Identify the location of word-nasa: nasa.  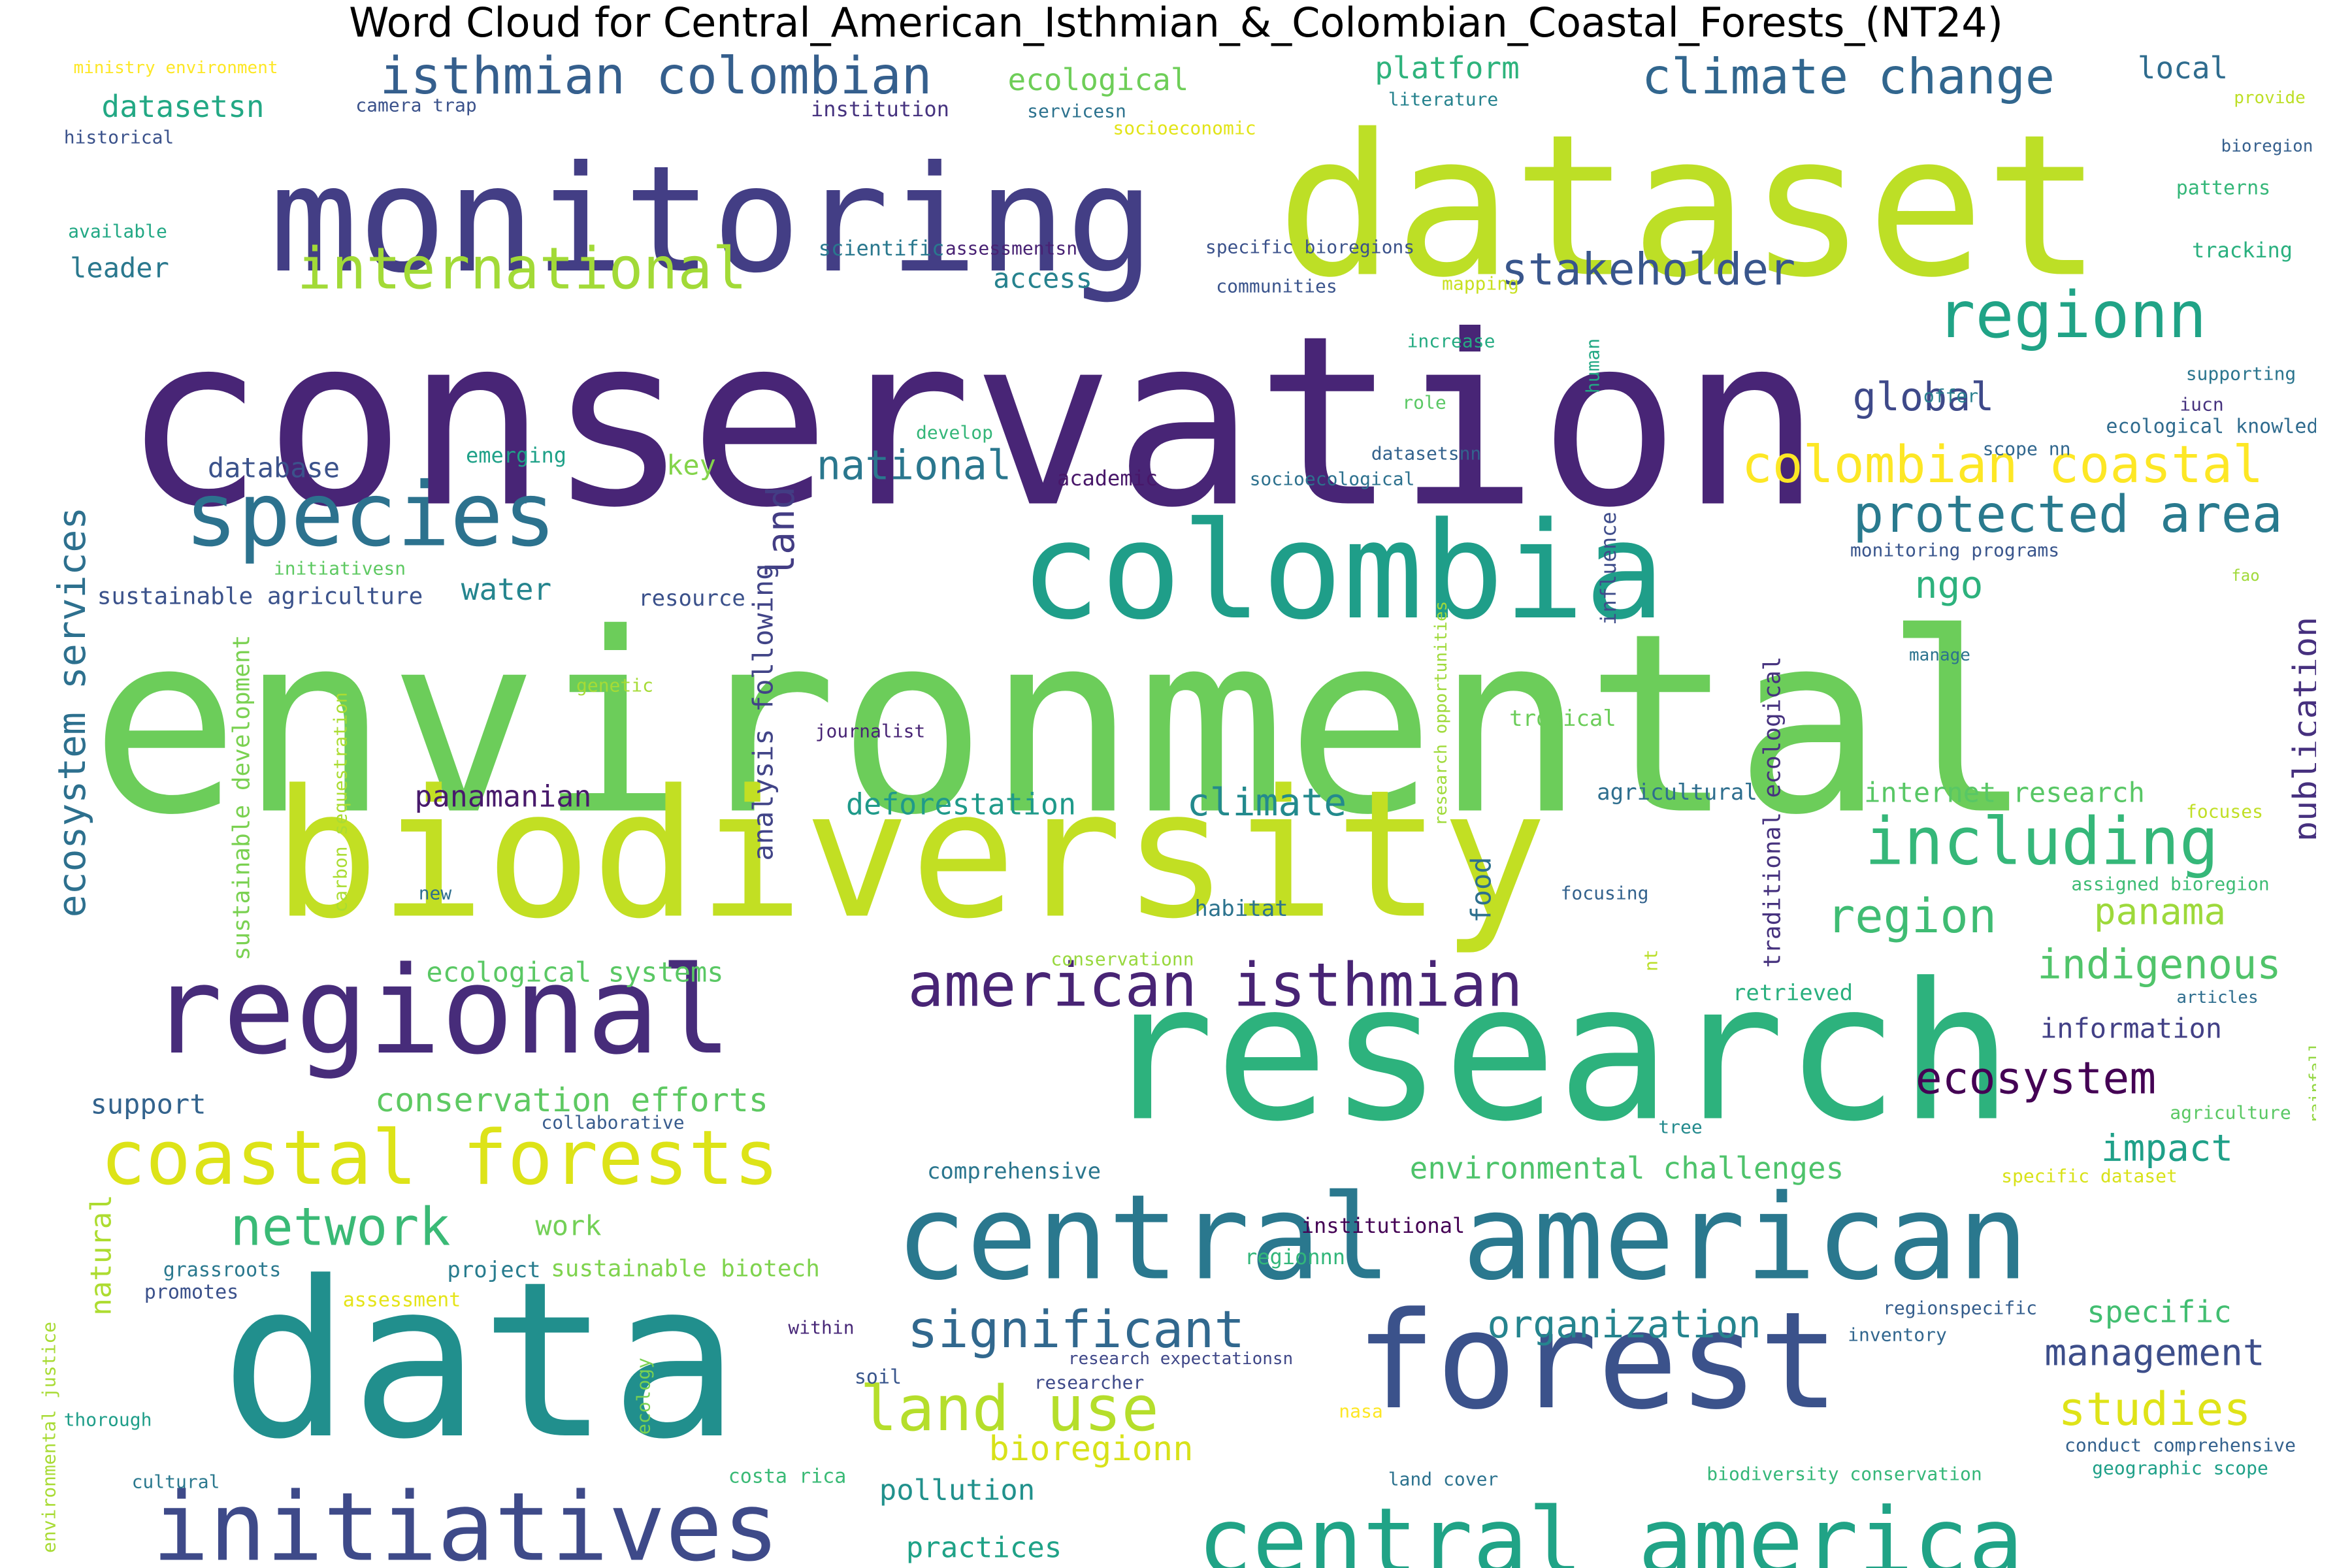
(1360, 1411).